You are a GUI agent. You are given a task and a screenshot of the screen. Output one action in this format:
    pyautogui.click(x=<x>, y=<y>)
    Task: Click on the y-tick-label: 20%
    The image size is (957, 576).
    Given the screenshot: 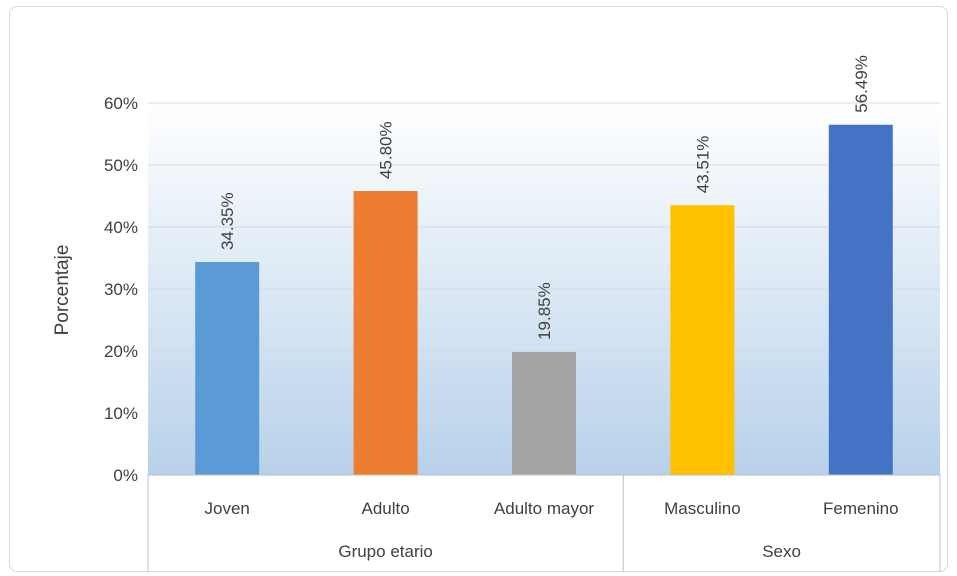 What is the action you would take?
    pyautogui.click(x=121, y=351)
    